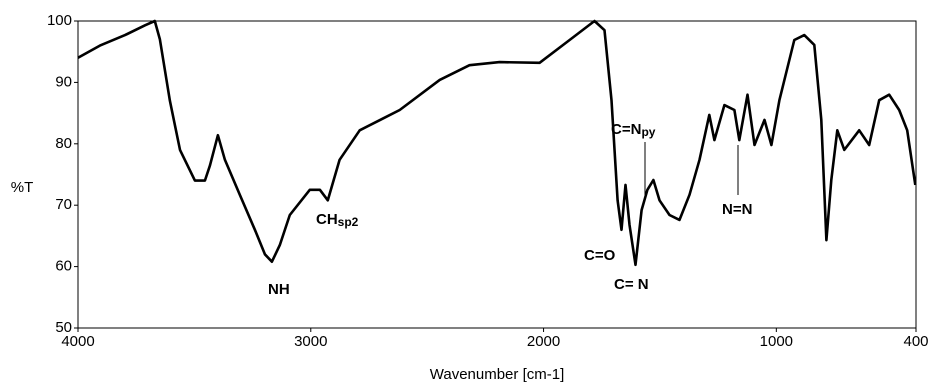 This screenshot has width=930, height=385. I want to click on annotation-text: C=N, so click(626, 129).